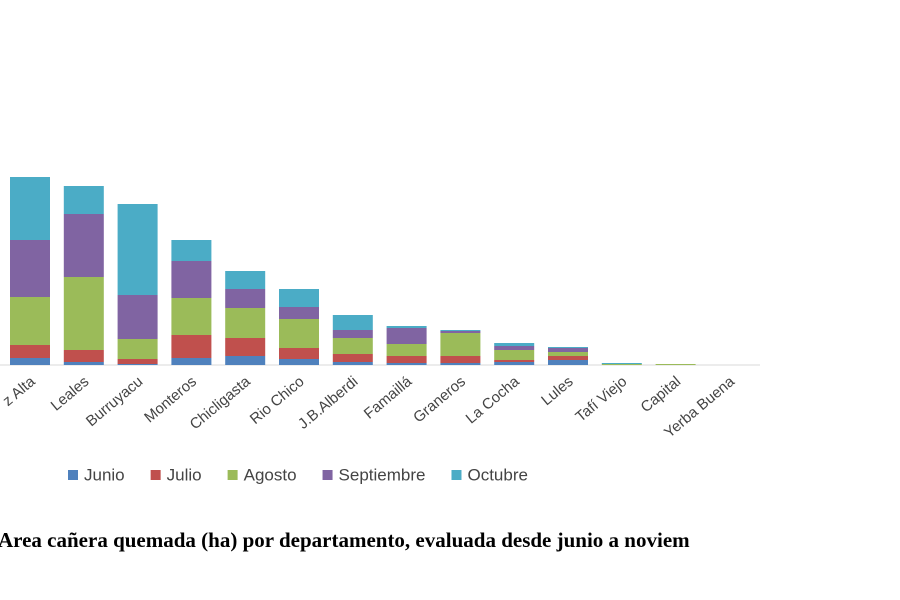 The height and width of the screenshot is (600, 900). What do you see at coordinates (557, 391) in the screenshot?
I see `x-tick-label: Lules` at bounding box center [557, 391].